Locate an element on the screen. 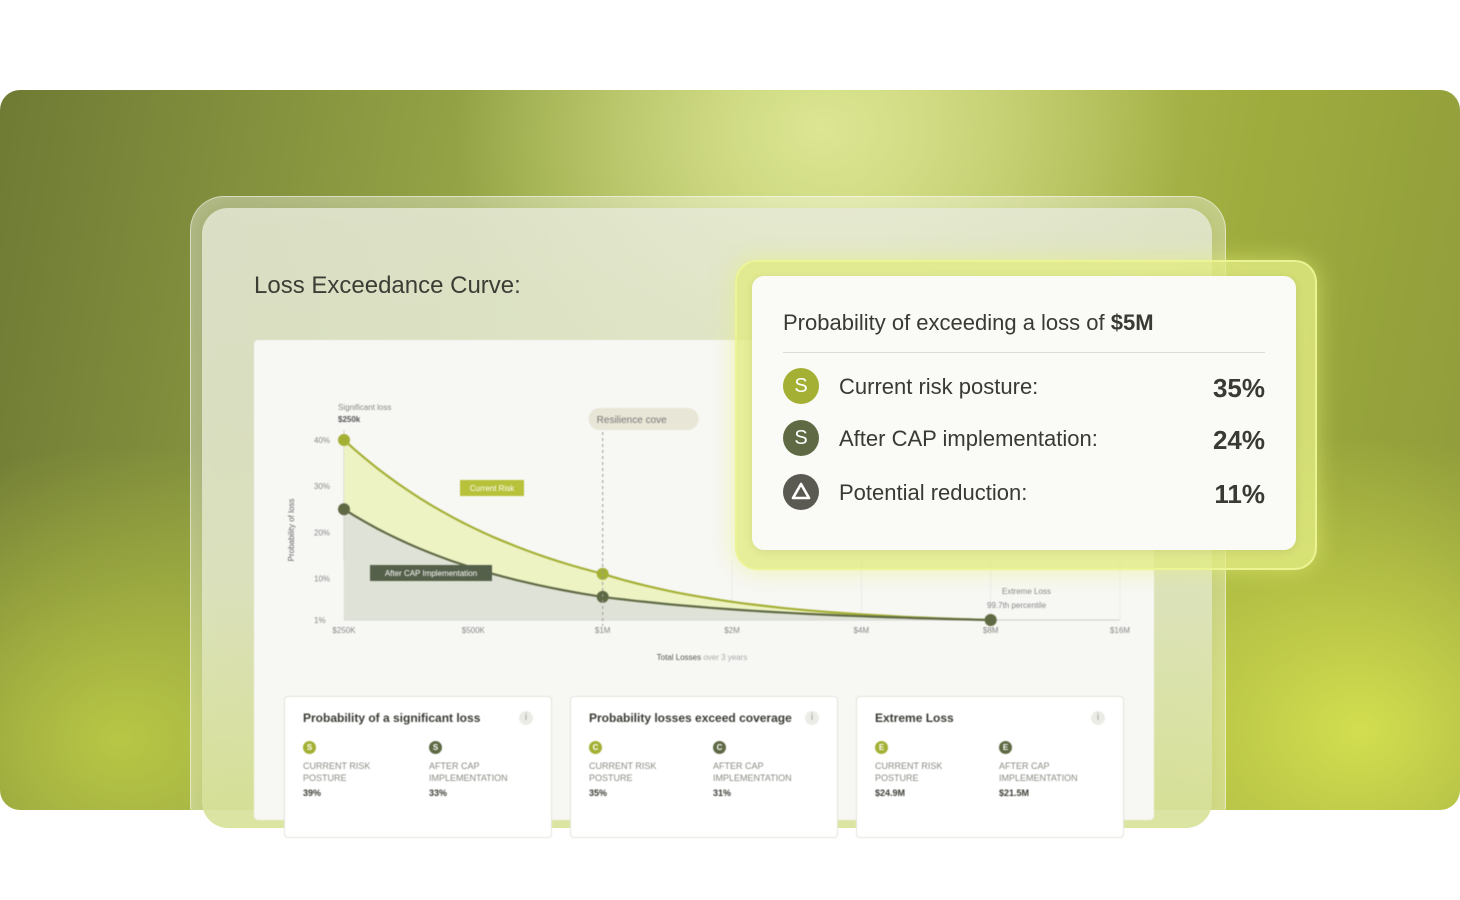  y-tick-label: 1% is located at coordinates (320, 620).